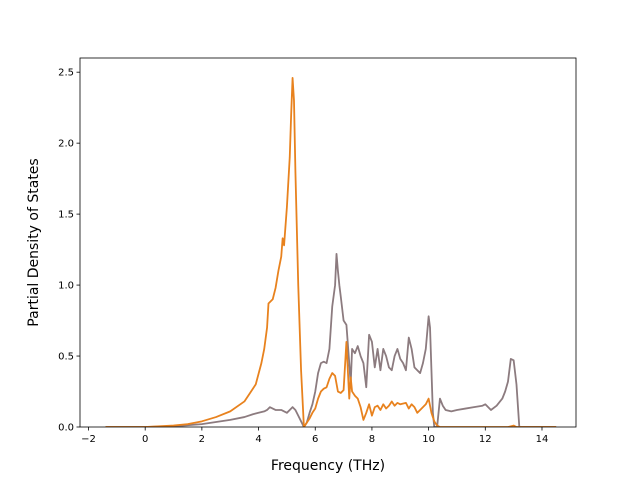 This screenshot has height=480, width=640. What do you see at coordinates (66, 144) in the screenshot?
I see `y-tick-label: 2.0` at bounding box center [66, 144].